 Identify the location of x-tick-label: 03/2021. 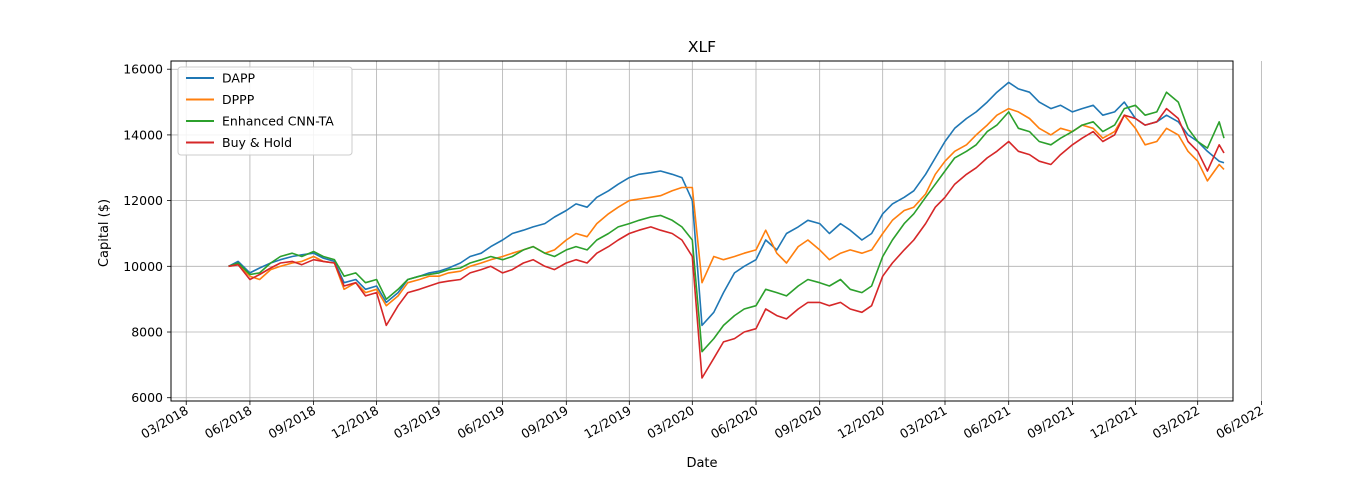
(923, 422).